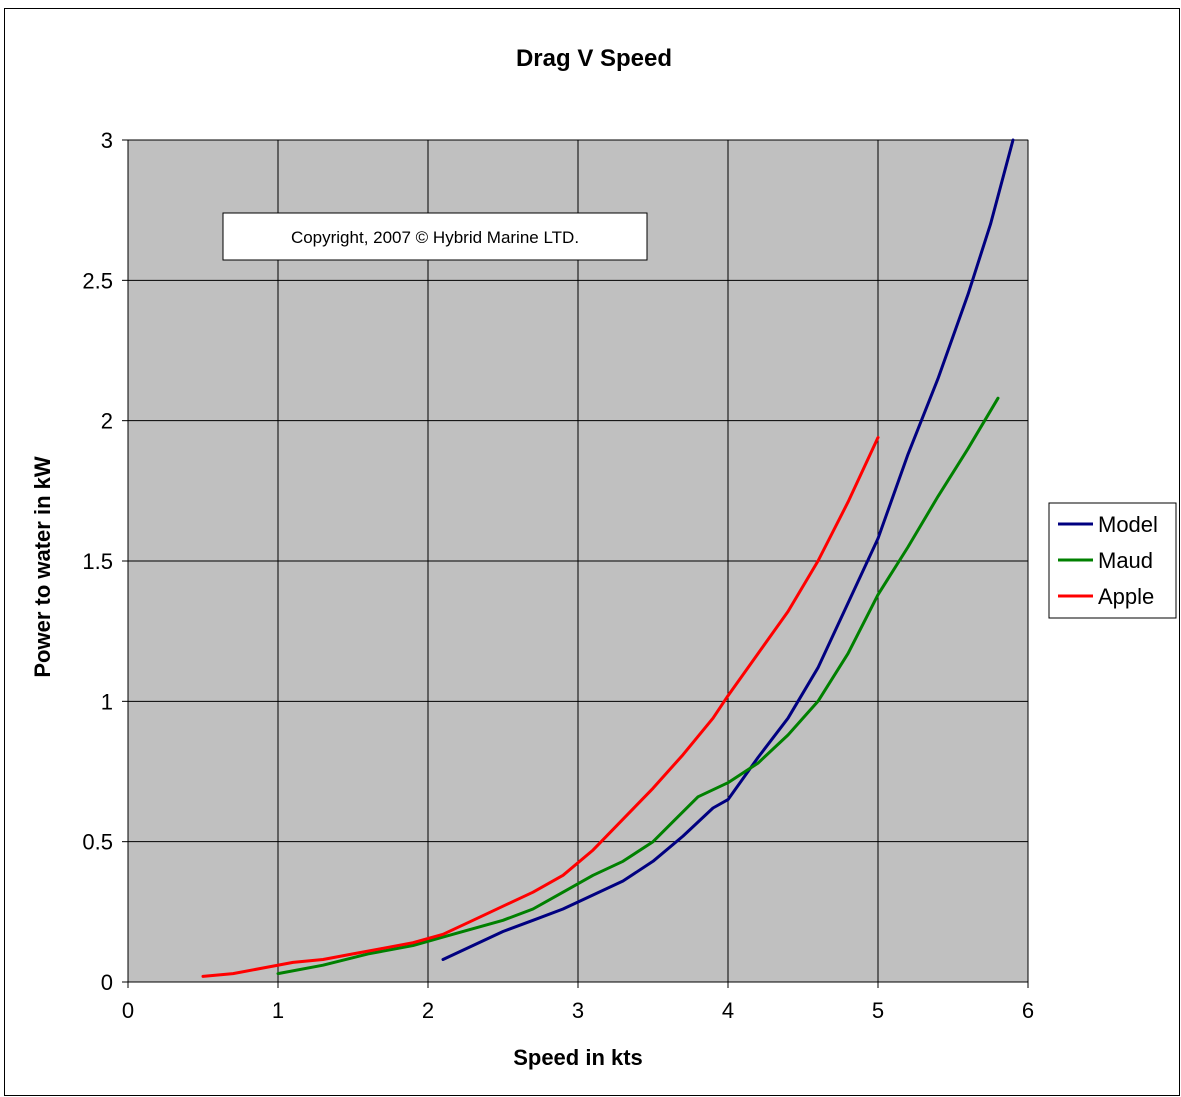  What do you see at coordinates (107, 982) in the screenshot?
I see `y-tick-label: 0` at bounding box center [107, 982].